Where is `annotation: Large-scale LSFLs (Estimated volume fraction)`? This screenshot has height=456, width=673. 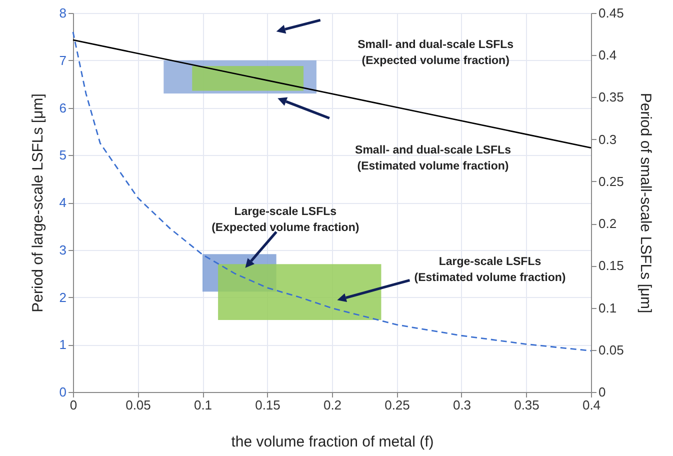 annotation: Large-scale LSFLs (Estimated volume fraction) is located at coordinates (490, 270).